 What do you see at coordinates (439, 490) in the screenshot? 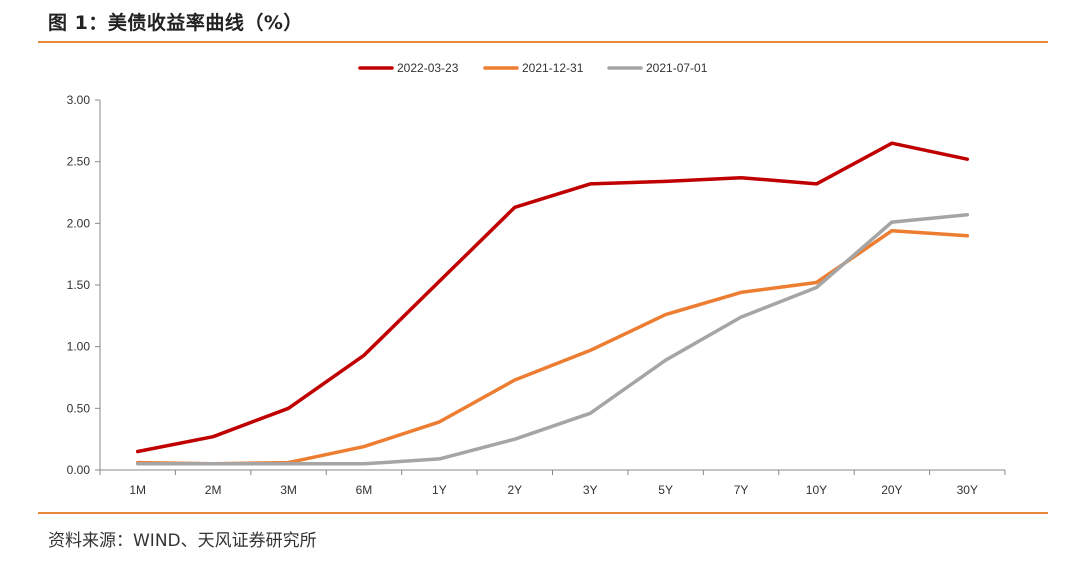
I see `x-tick-label: 1Y` at bounding box center [439, 490].